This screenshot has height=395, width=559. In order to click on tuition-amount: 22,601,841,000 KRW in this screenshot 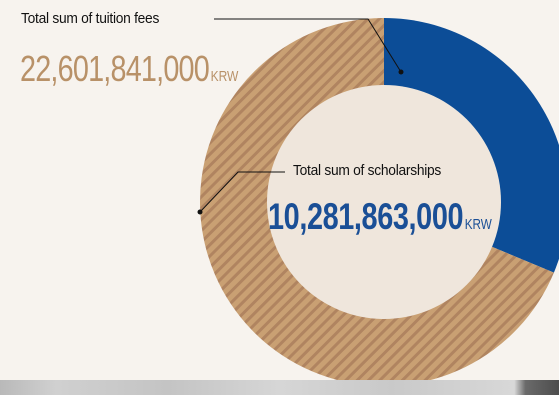, I will do `click(129, 69)`.